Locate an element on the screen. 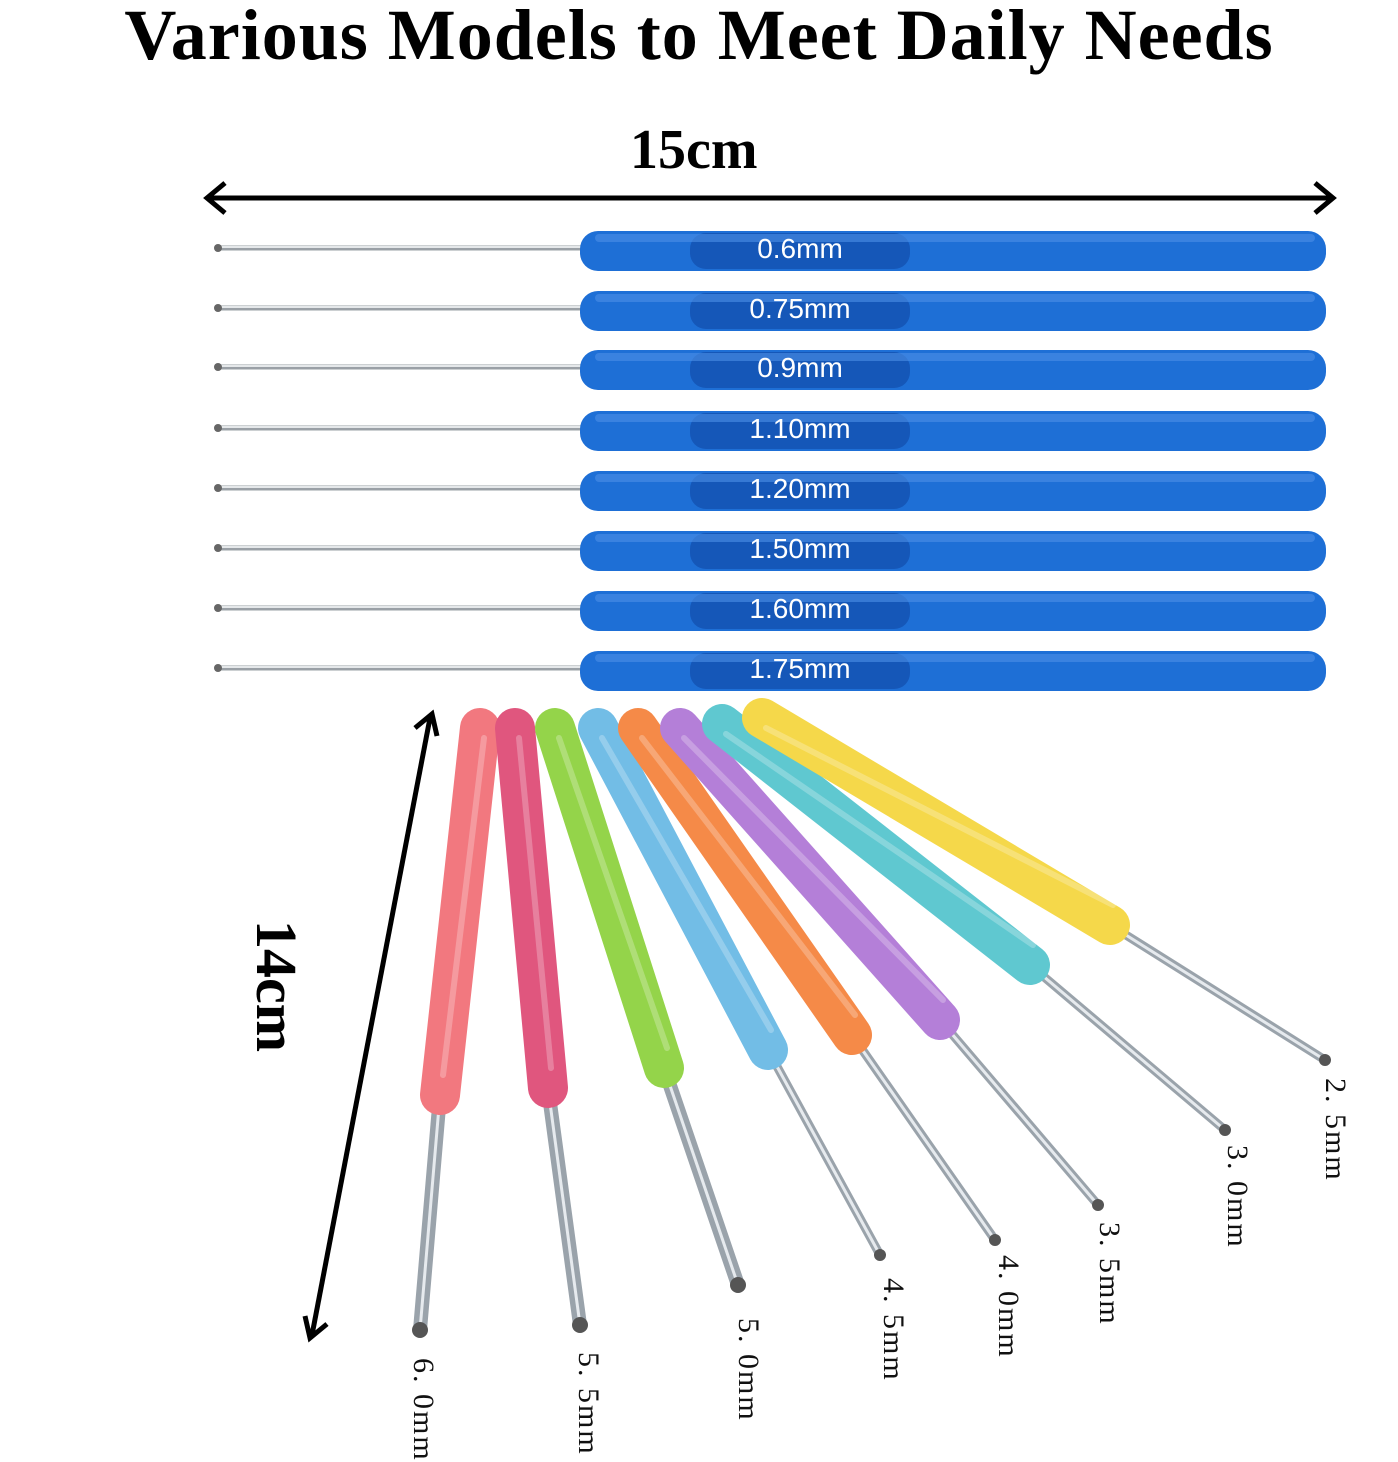 The height and width of the screenshot is (1462, 1398). hook-size-label: 1.10mm is located at coordinates (800, 428).